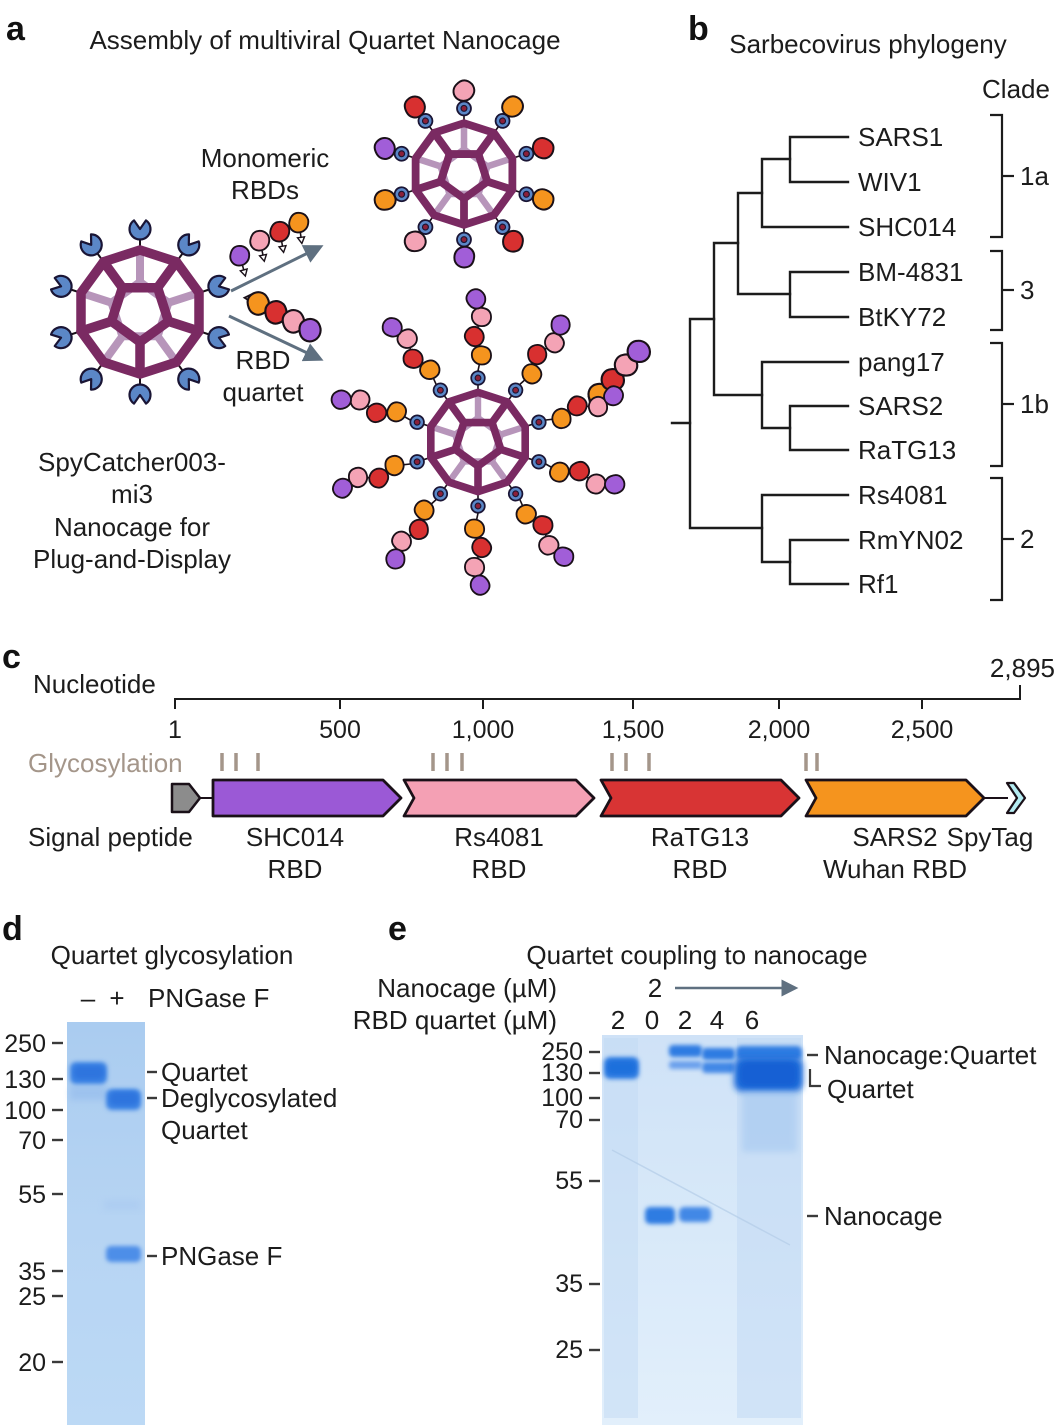  What do you see at coordinates (569, 1284) in the screenshot?
I see `ladder-label: 35` at bounding box center [569, 1284].